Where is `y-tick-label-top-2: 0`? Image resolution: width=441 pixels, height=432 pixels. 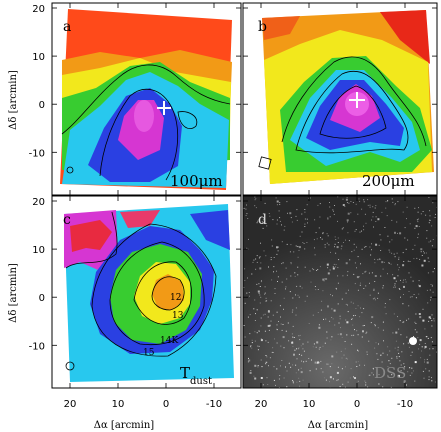
y-tick-label-top-2: 0 is located at coordinates (42, 105).